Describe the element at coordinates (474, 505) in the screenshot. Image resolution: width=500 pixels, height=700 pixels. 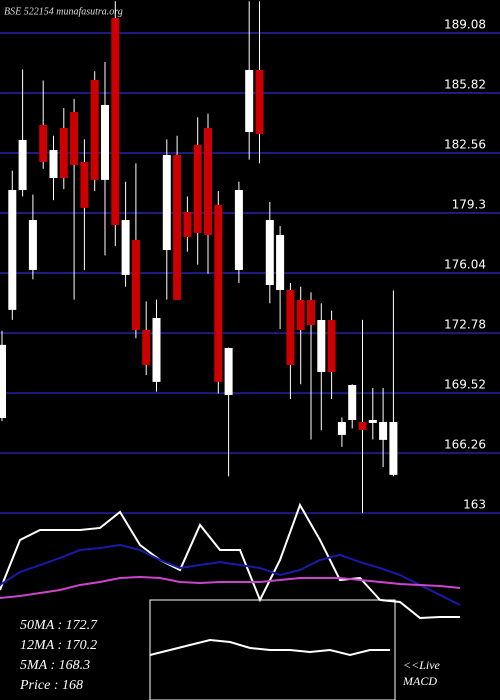
I see `y-tick-label: 163` at that location.